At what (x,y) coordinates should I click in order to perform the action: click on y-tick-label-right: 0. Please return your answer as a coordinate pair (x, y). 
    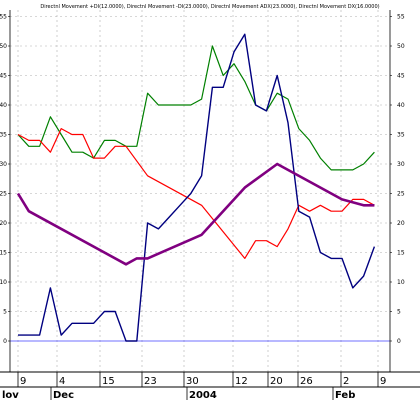
    Looking at the image, I should click on (399, 341).